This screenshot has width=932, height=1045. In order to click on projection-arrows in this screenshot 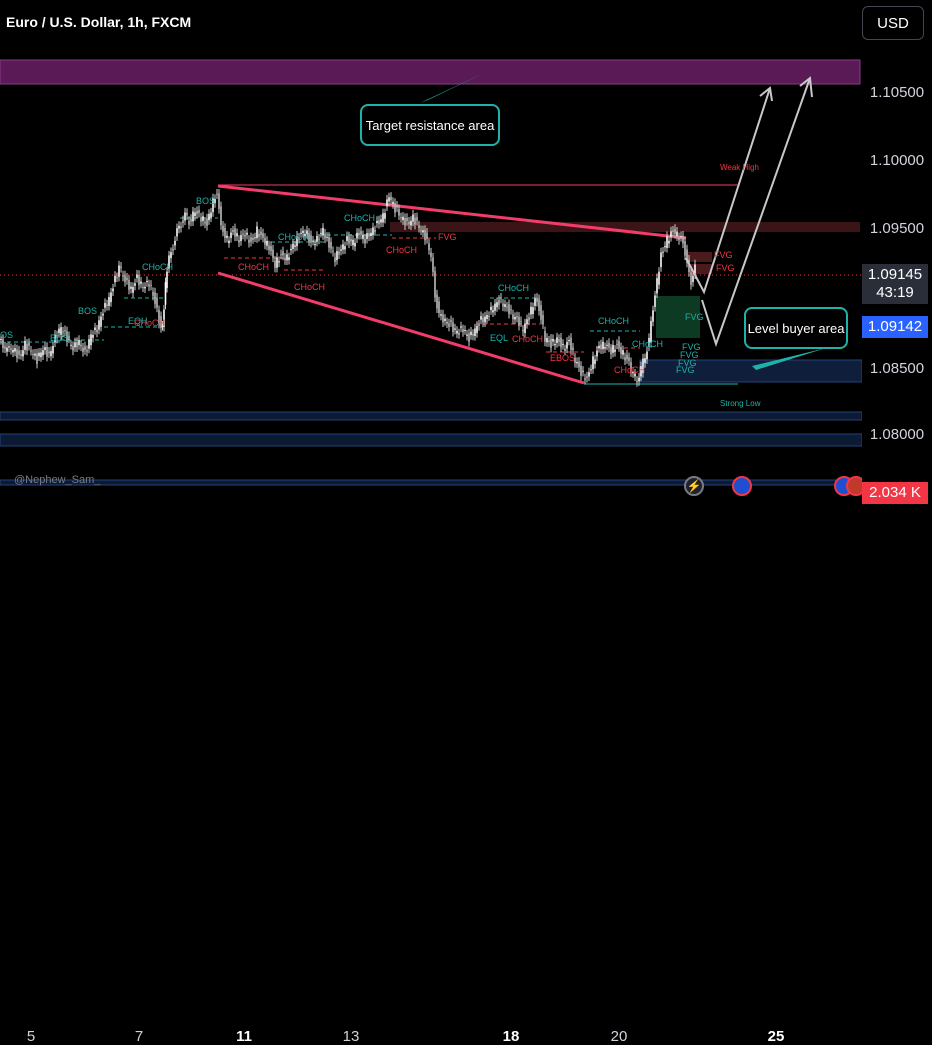, I will do `click(749, 211)`.